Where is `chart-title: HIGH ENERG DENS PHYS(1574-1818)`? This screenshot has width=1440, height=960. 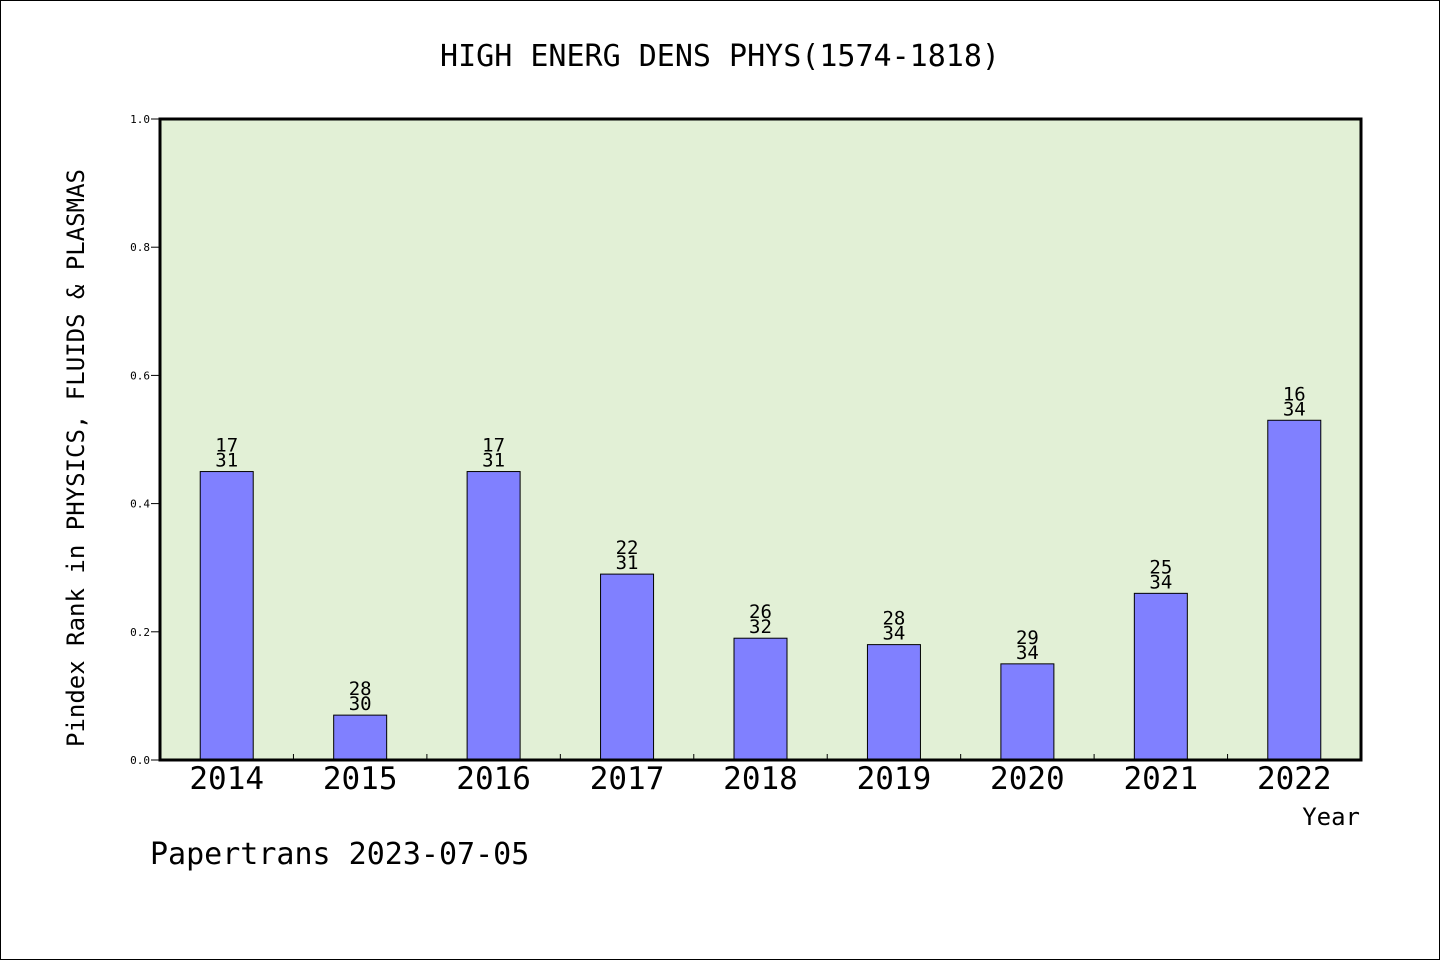
chart-title: HIGH ENERG DENS PHYS(1574-1818) is located at coordinates (720, 56).